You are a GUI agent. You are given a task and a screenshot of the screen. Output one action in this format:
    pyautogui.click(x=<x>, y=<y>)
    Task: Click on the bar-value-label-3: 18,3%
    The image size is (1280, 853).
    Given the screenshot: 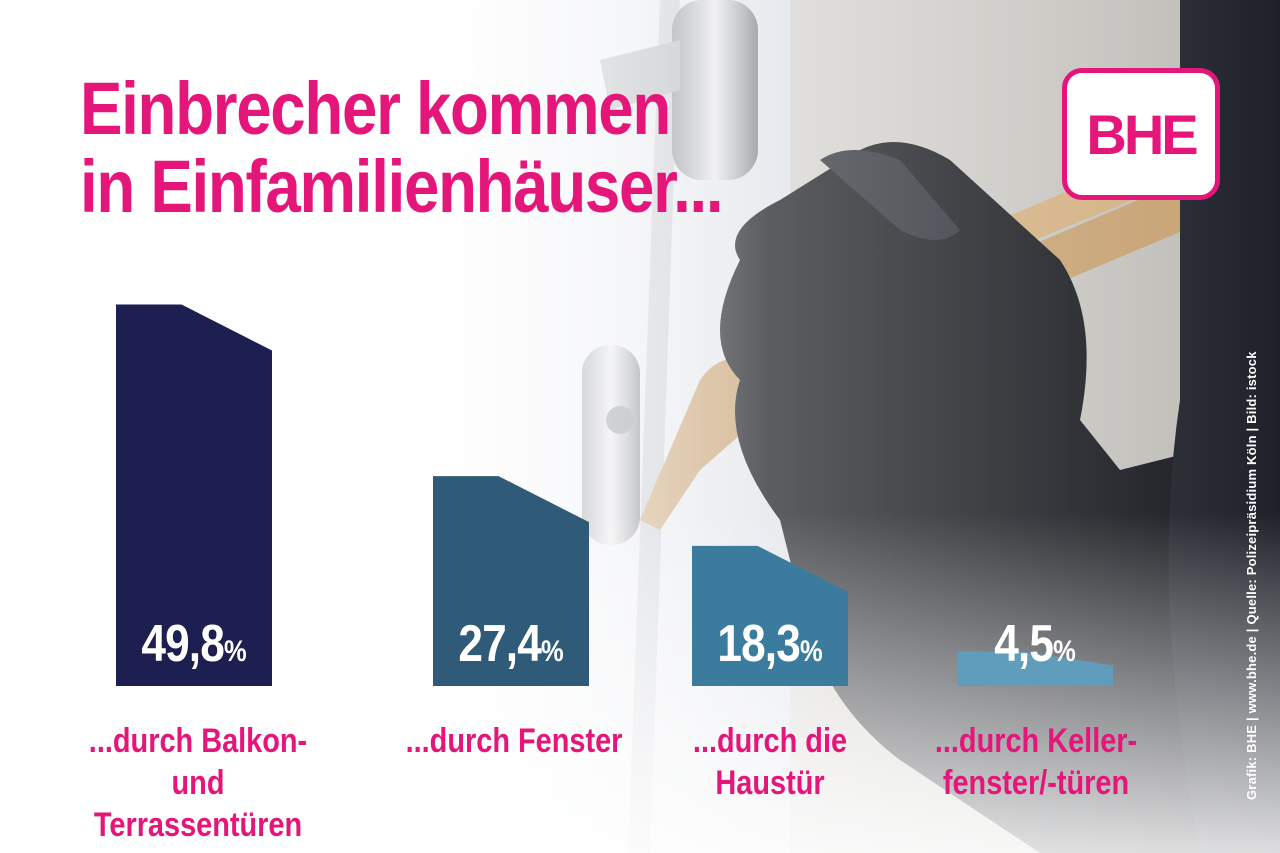 What is the action you would take?
    pyautogui.click(x=770, y=644)
    